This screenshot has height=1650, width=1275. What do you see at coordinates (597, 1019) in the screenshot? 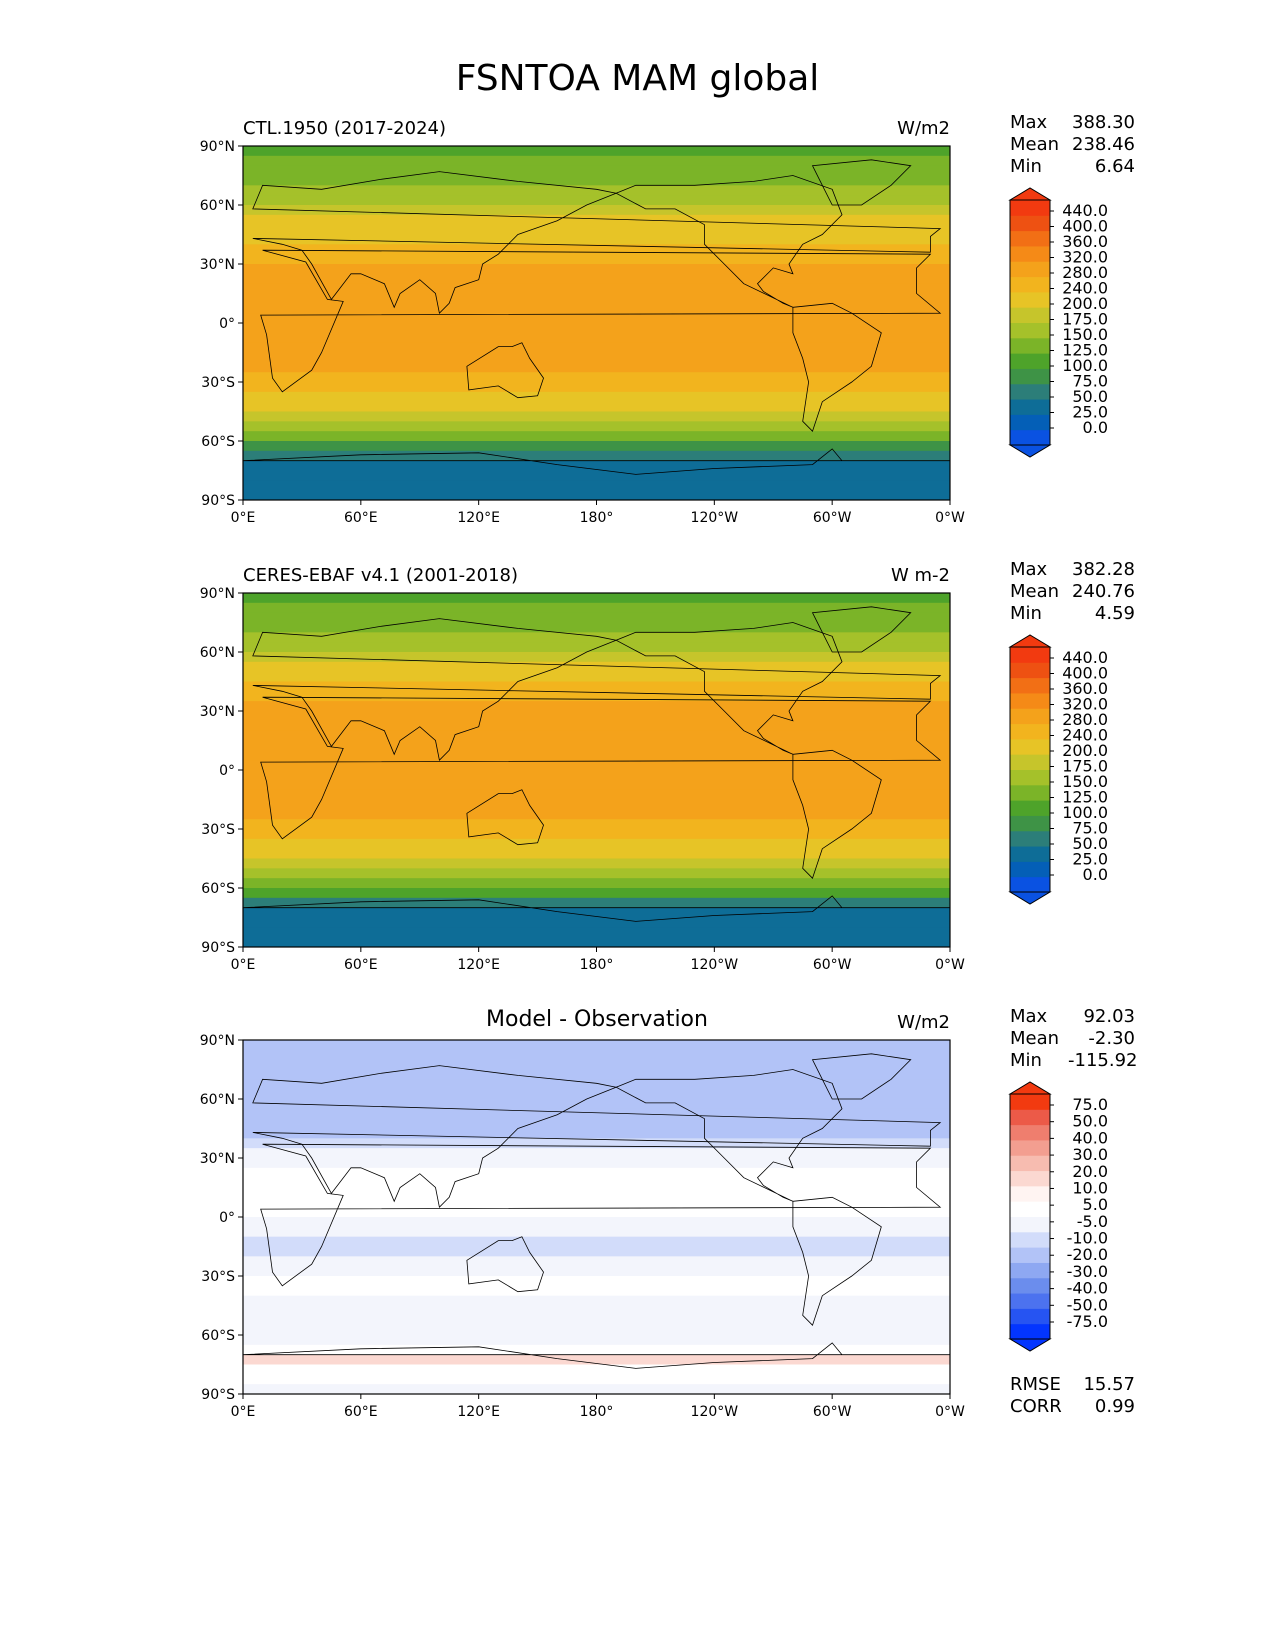
I see `panel3-title: Model - Observation` at bounding box center [597, 1019].